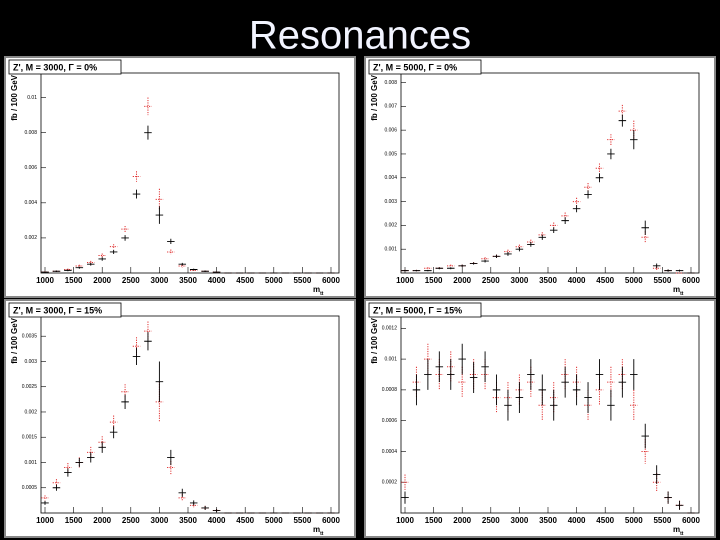 Image resolution: width=720 pixels, height=540 pixels. What do you see at coordinates (55, 67) in the screenshot?
I see `panel-title: Z', M = 3000, Γ = 0%` at bounding box center [55, 67].